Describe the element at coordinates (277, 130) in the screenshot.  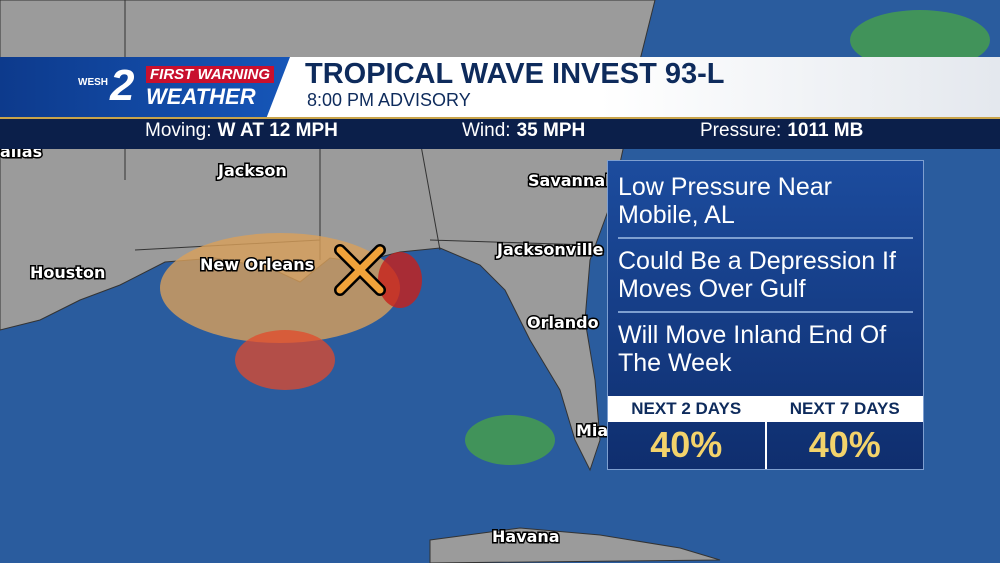
I see `stat-value: W AT 12 MPH` at that location.